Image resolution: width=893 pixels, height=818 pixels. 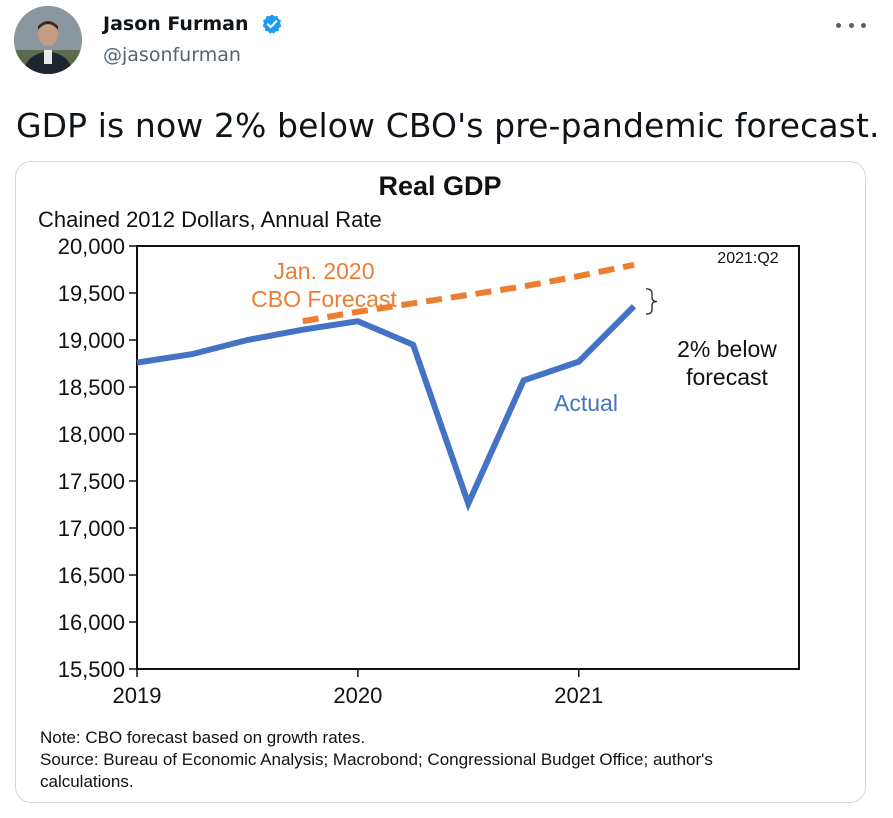 What do you see at coordinates (324, 299) in the screenshot?
I see `forecast-label-line2: CBO Forecast` at bounding box center [324, 299].